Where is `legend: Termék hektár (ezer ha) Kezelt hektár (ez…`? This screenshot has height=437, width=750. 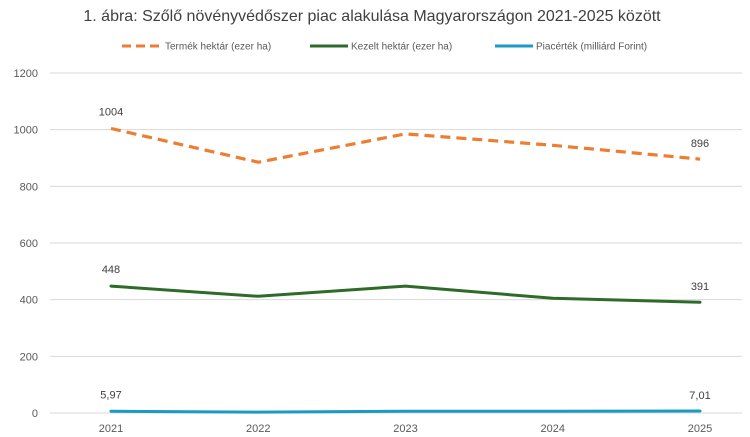
legend: Termék hektár (ezer ha) Kezelt hektár (ez… is located at coordinates (384, 47).